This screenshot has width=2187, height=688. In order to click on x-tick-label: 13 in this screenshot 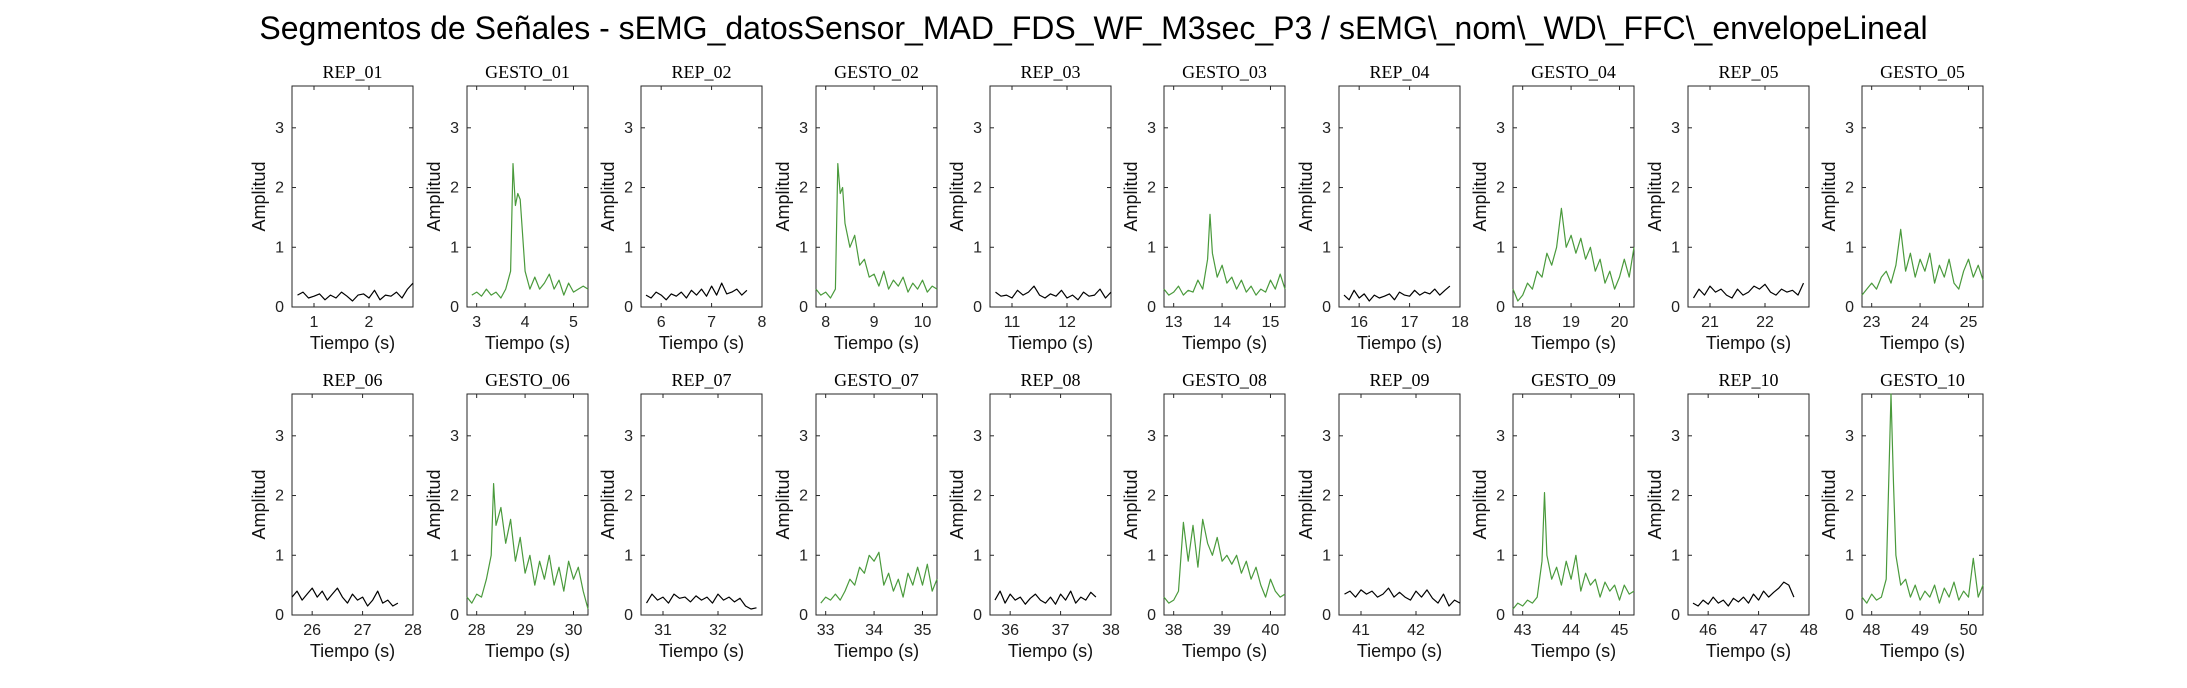, I will do `click(1174, 322)`.